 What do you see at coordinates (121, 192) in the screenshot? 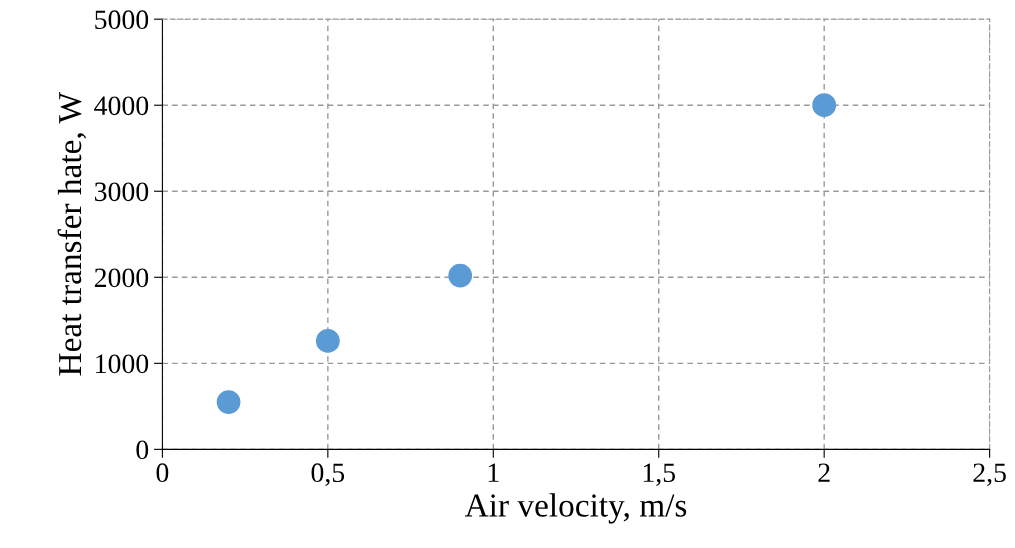
I see `y-tick-label: 3000` at bounding box center [121, 192].